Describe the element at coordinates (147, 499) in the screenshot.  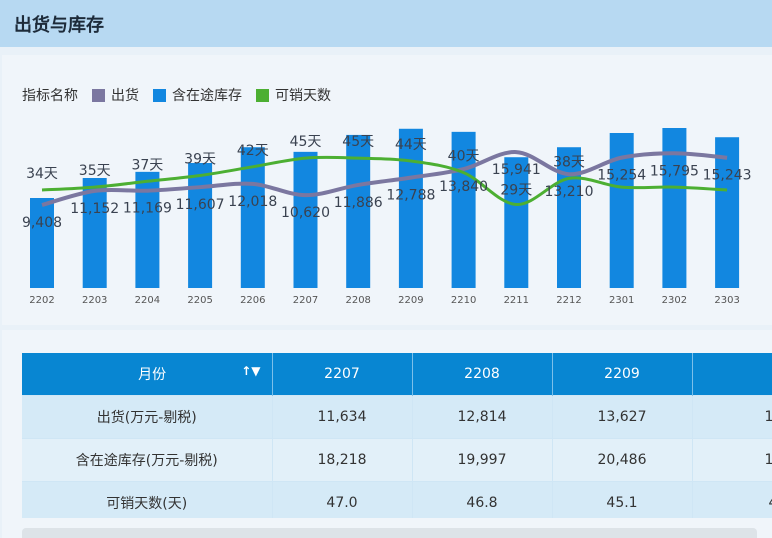
I see `row-label: 可销天数(天)` at that location.